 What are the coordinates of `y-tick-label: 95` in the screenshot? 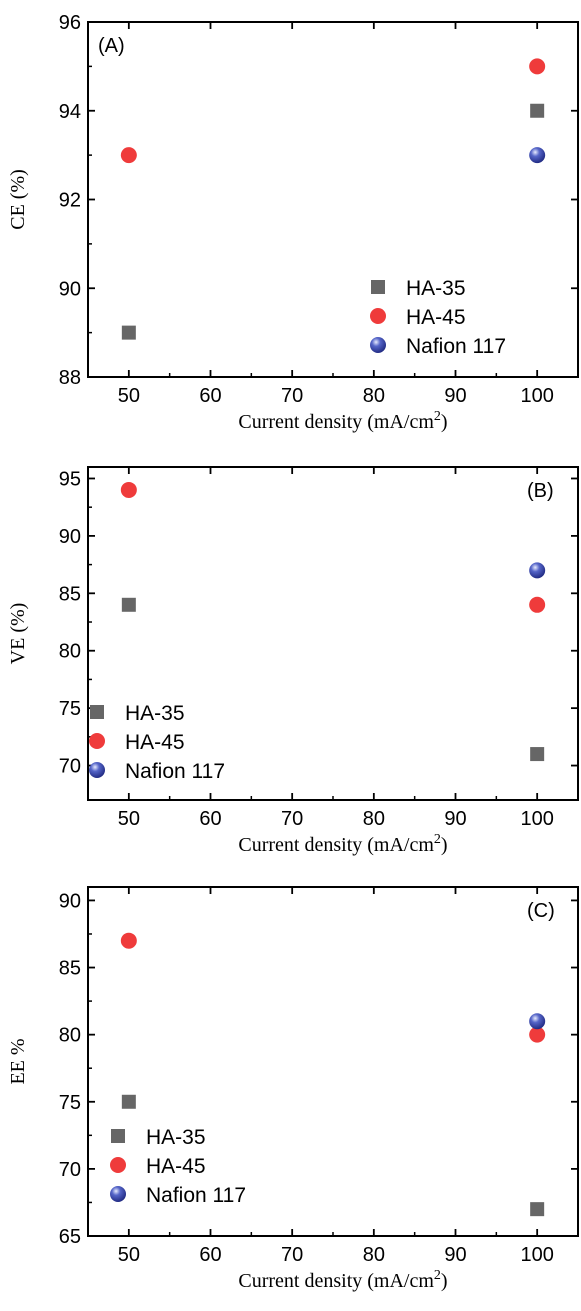 It's located at (70, 479).